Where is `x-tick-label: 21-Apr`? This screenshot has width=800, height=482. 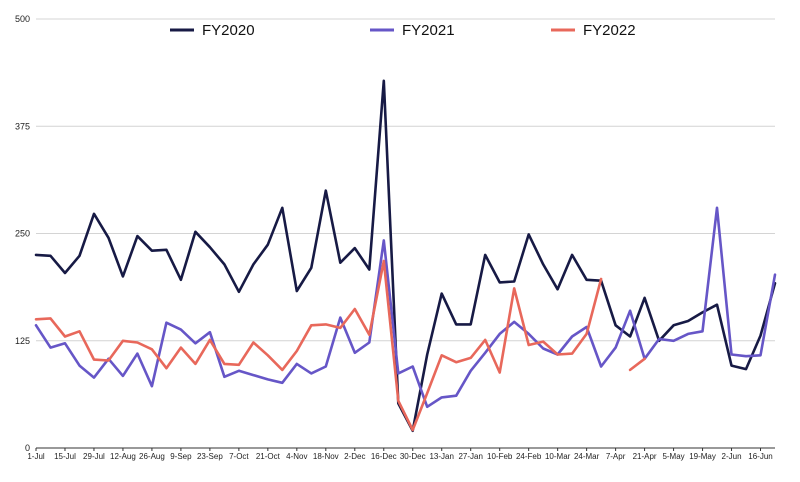
x-tick-label: 21-Apr is located at coordinates (645, 456).